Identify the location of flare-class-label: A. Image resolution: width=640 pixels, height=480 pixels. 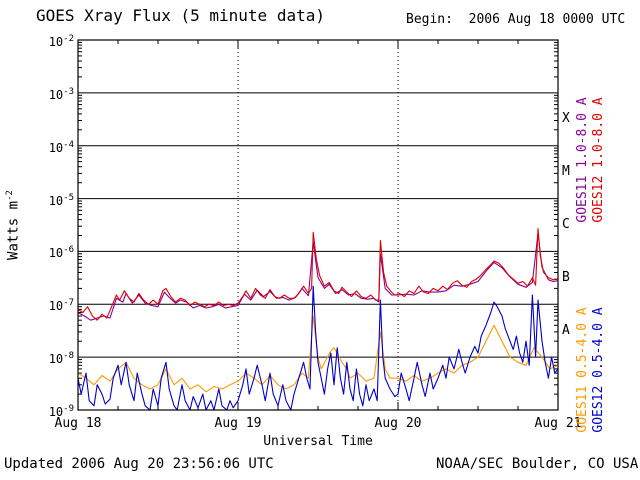
(566, 330).